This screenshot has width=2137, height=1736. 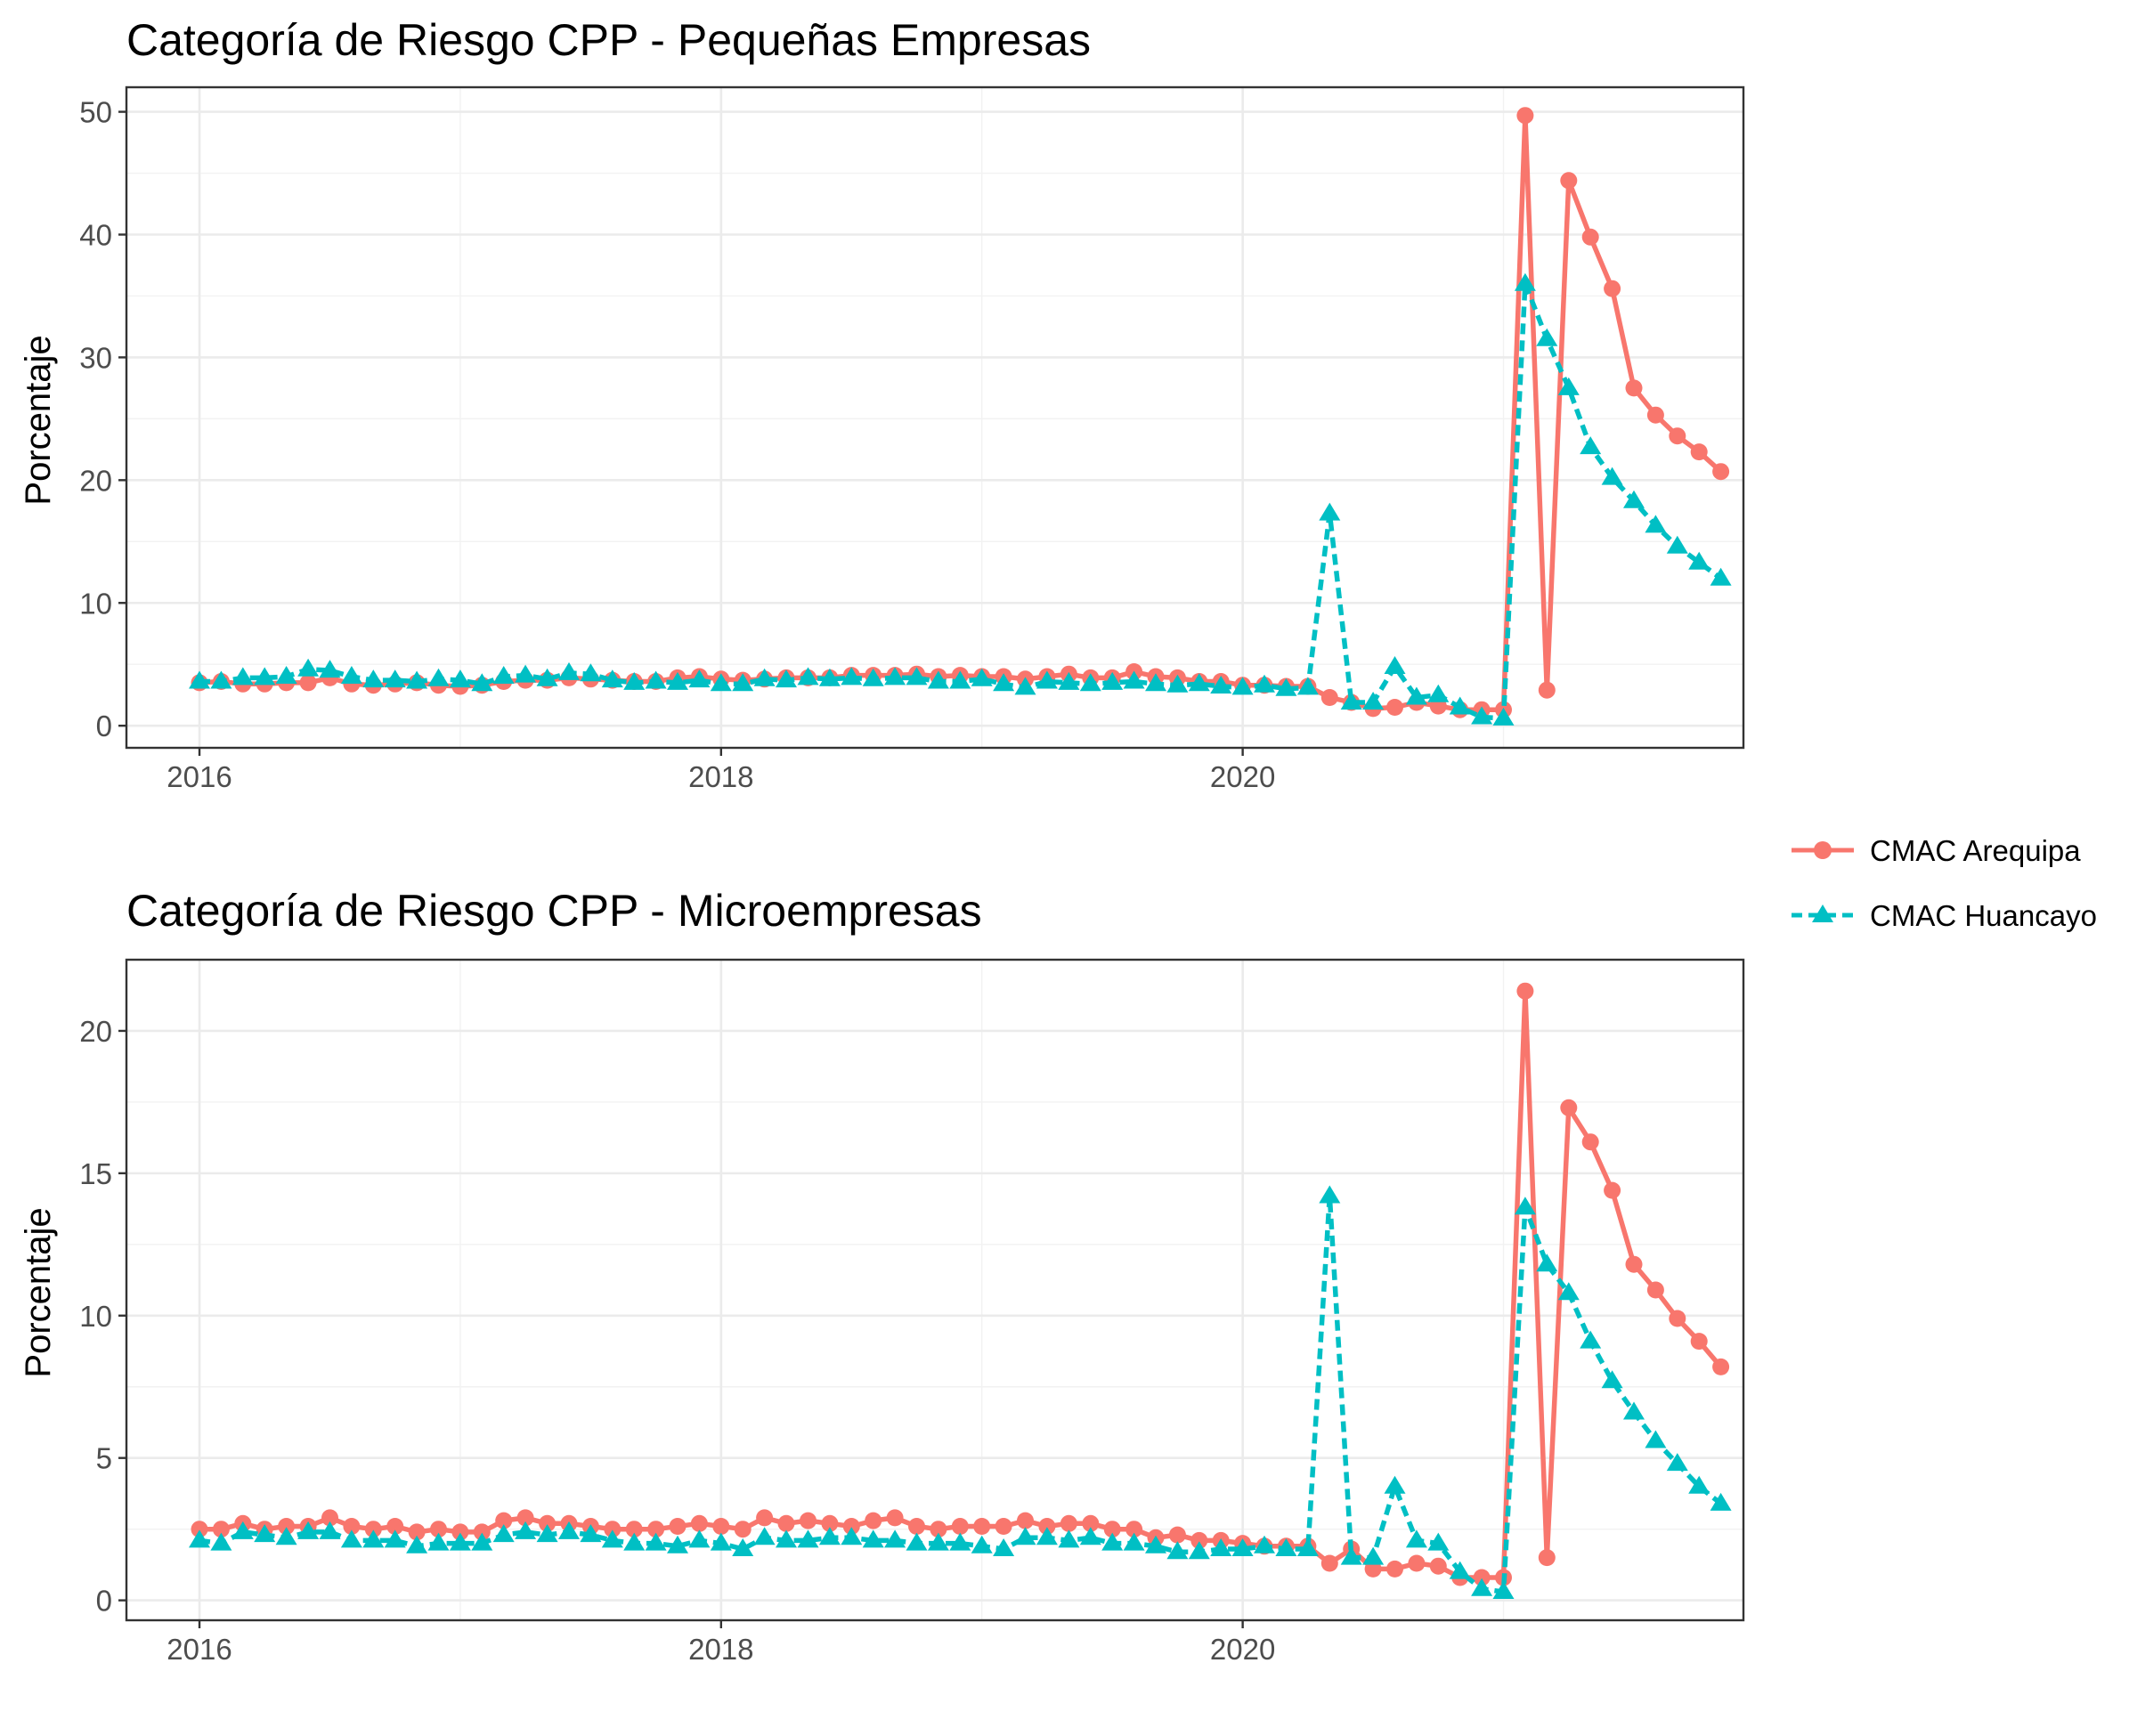 I want to click on legend: CMAC Arequipa CMAC Huancayo, so click(x=1944, y=883).